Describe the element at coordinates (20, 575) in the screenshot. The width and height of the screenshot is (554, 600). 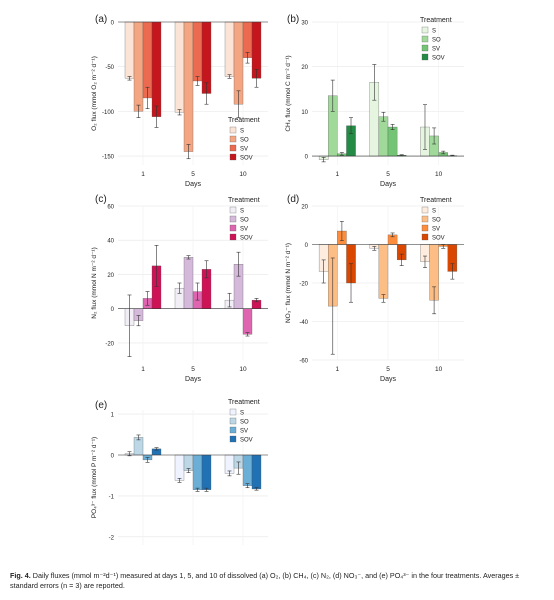
I see `caption-label: Fig. 4.` at that location.